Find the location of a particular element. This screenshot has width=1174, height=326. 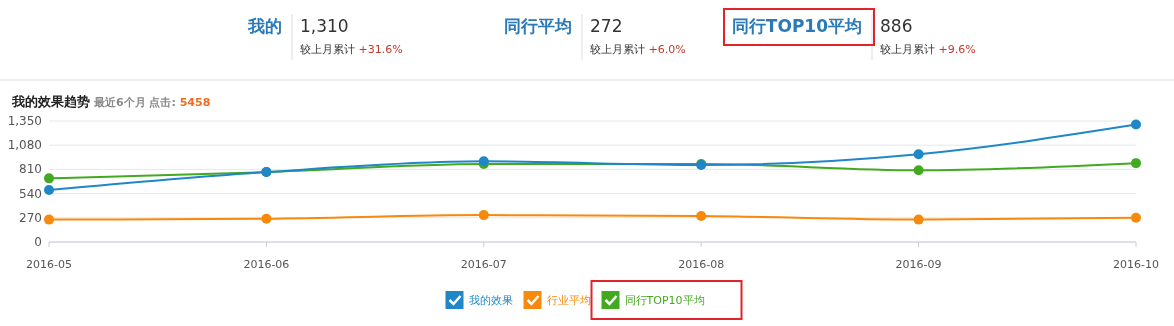

y-tick-label: 1,350 is located at coordinates (24, 121).